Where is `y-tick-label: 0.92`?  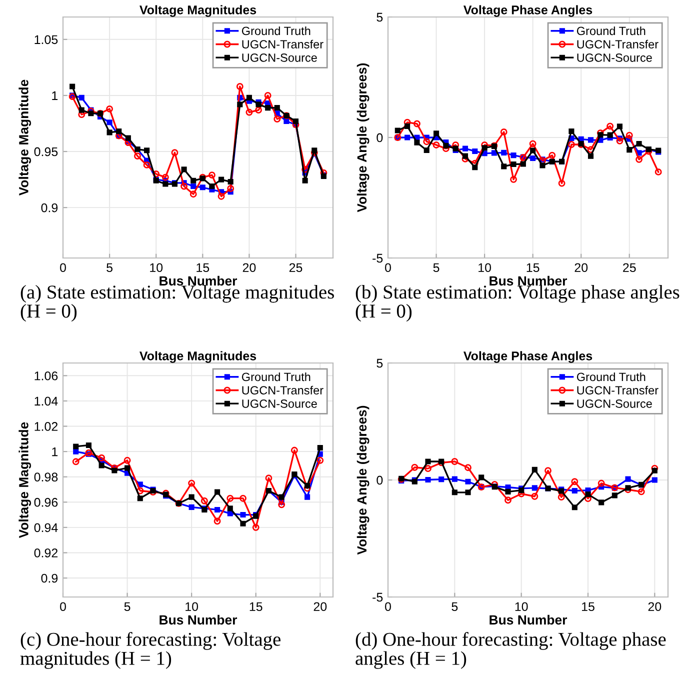 y-tick-label: 0.92 is located at coordinates (46, 553).